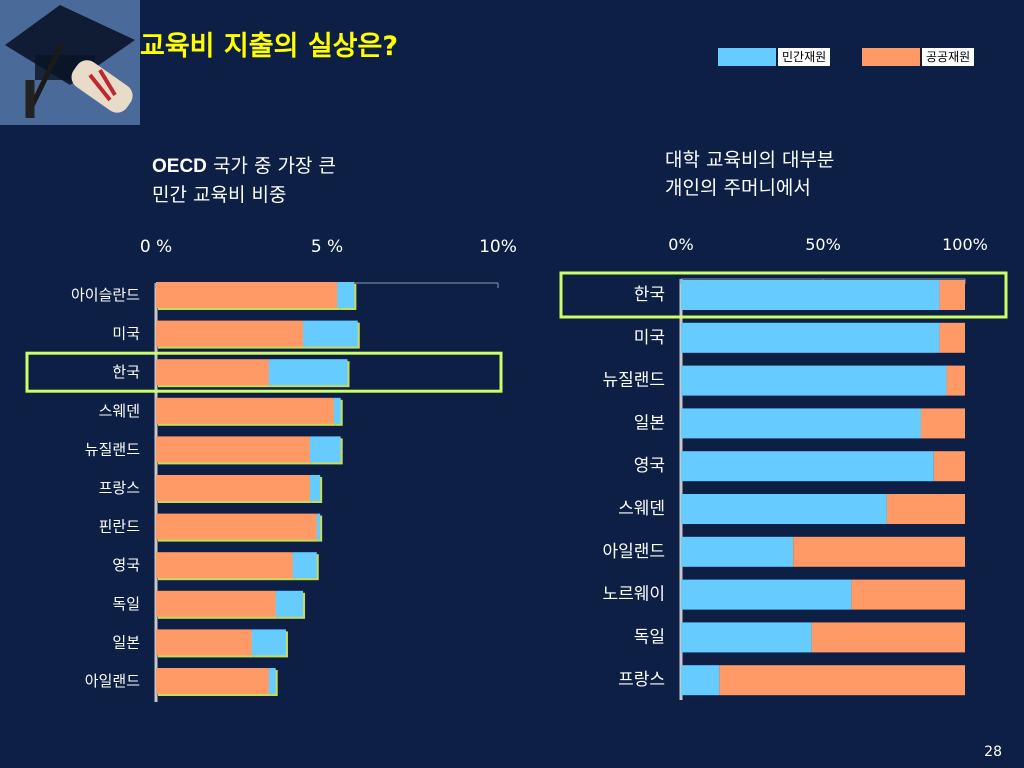  Describe the element at coordinates (120, 527) in the screenshot. I see `category-label-6: 핀란드` at that location.